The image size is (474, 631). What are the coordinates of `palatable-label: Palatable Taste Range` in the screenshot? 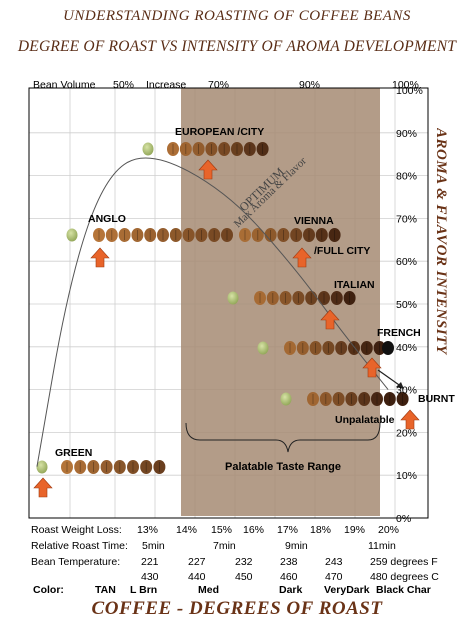 It's located at (283, 467).